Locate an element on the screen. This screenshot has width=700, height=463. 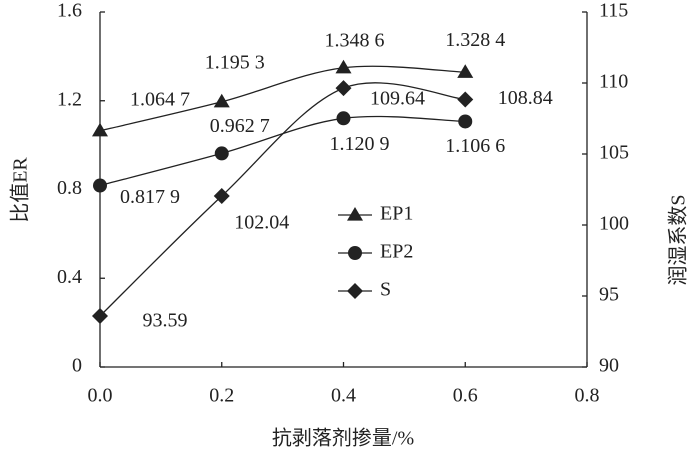
x-tick-label: 0.0 is located at coordinates (100, 396).